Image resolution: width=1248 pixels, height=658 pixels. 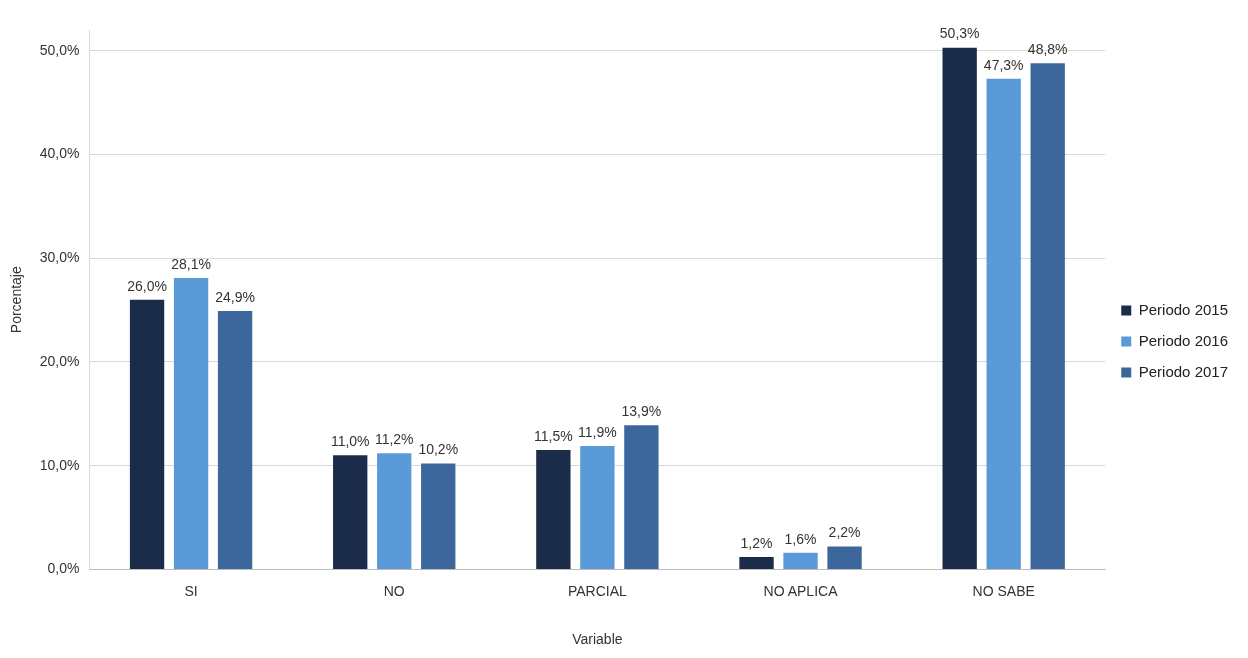 I want to click on y-tick-label: 0,0%, so click(x=63, y=568).